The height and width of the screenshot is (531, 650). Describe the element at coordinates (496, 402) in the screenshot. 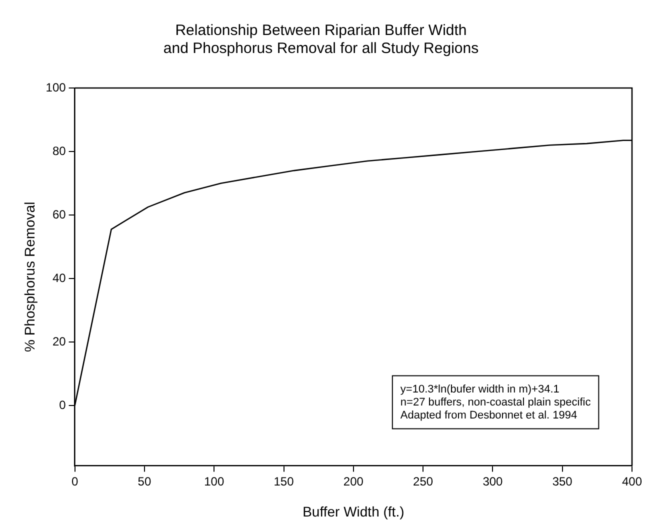

I see `annotation: n=27 buffers, non-coastal plain specific` at that location.